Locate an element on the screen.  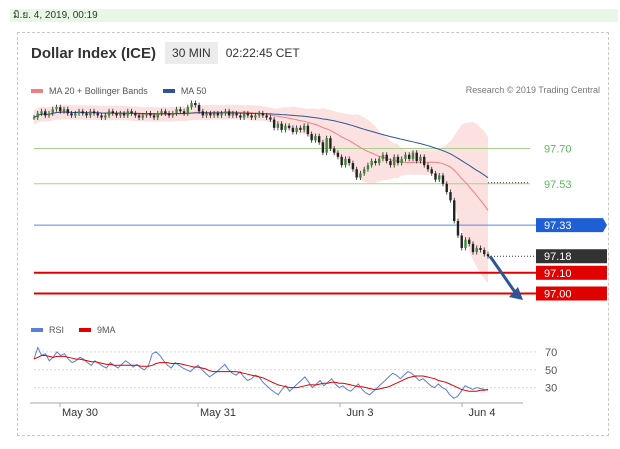
level-label-97.18: 97.18 is located at coordinates (558, 257).